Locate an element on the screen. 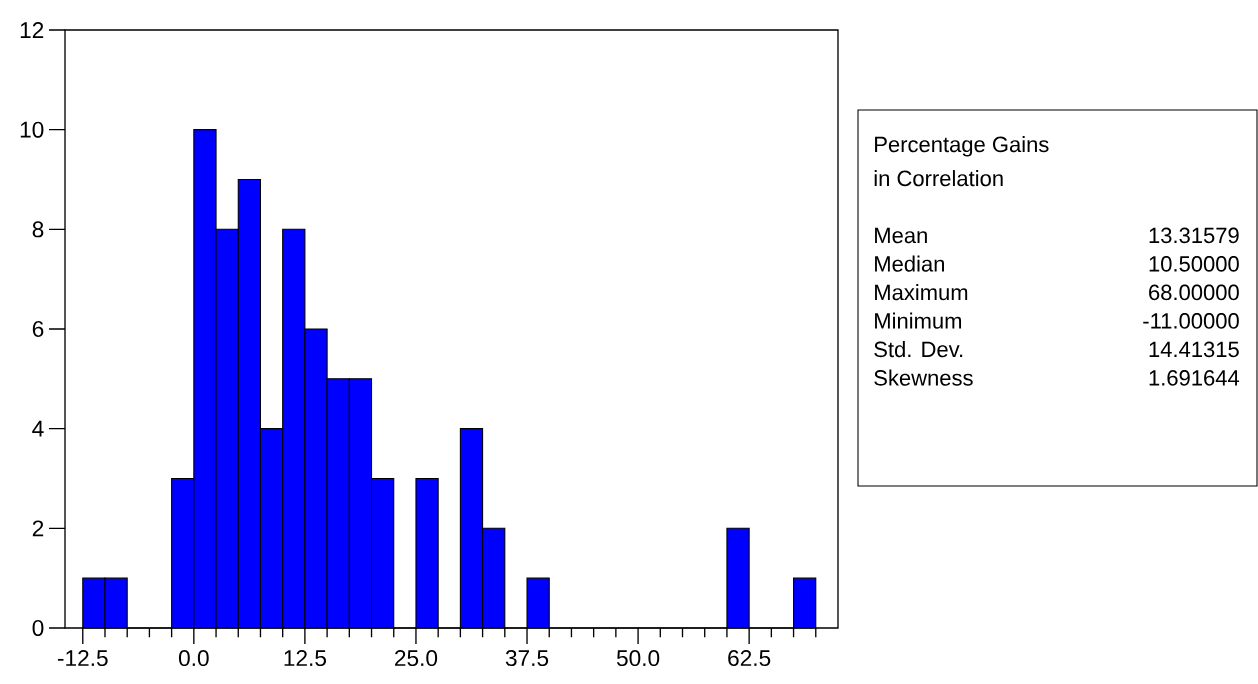 Image resolution: width=1258 pixels, height=684 pixels. y-tick-label: 6 is located at coordinates (38, 329).